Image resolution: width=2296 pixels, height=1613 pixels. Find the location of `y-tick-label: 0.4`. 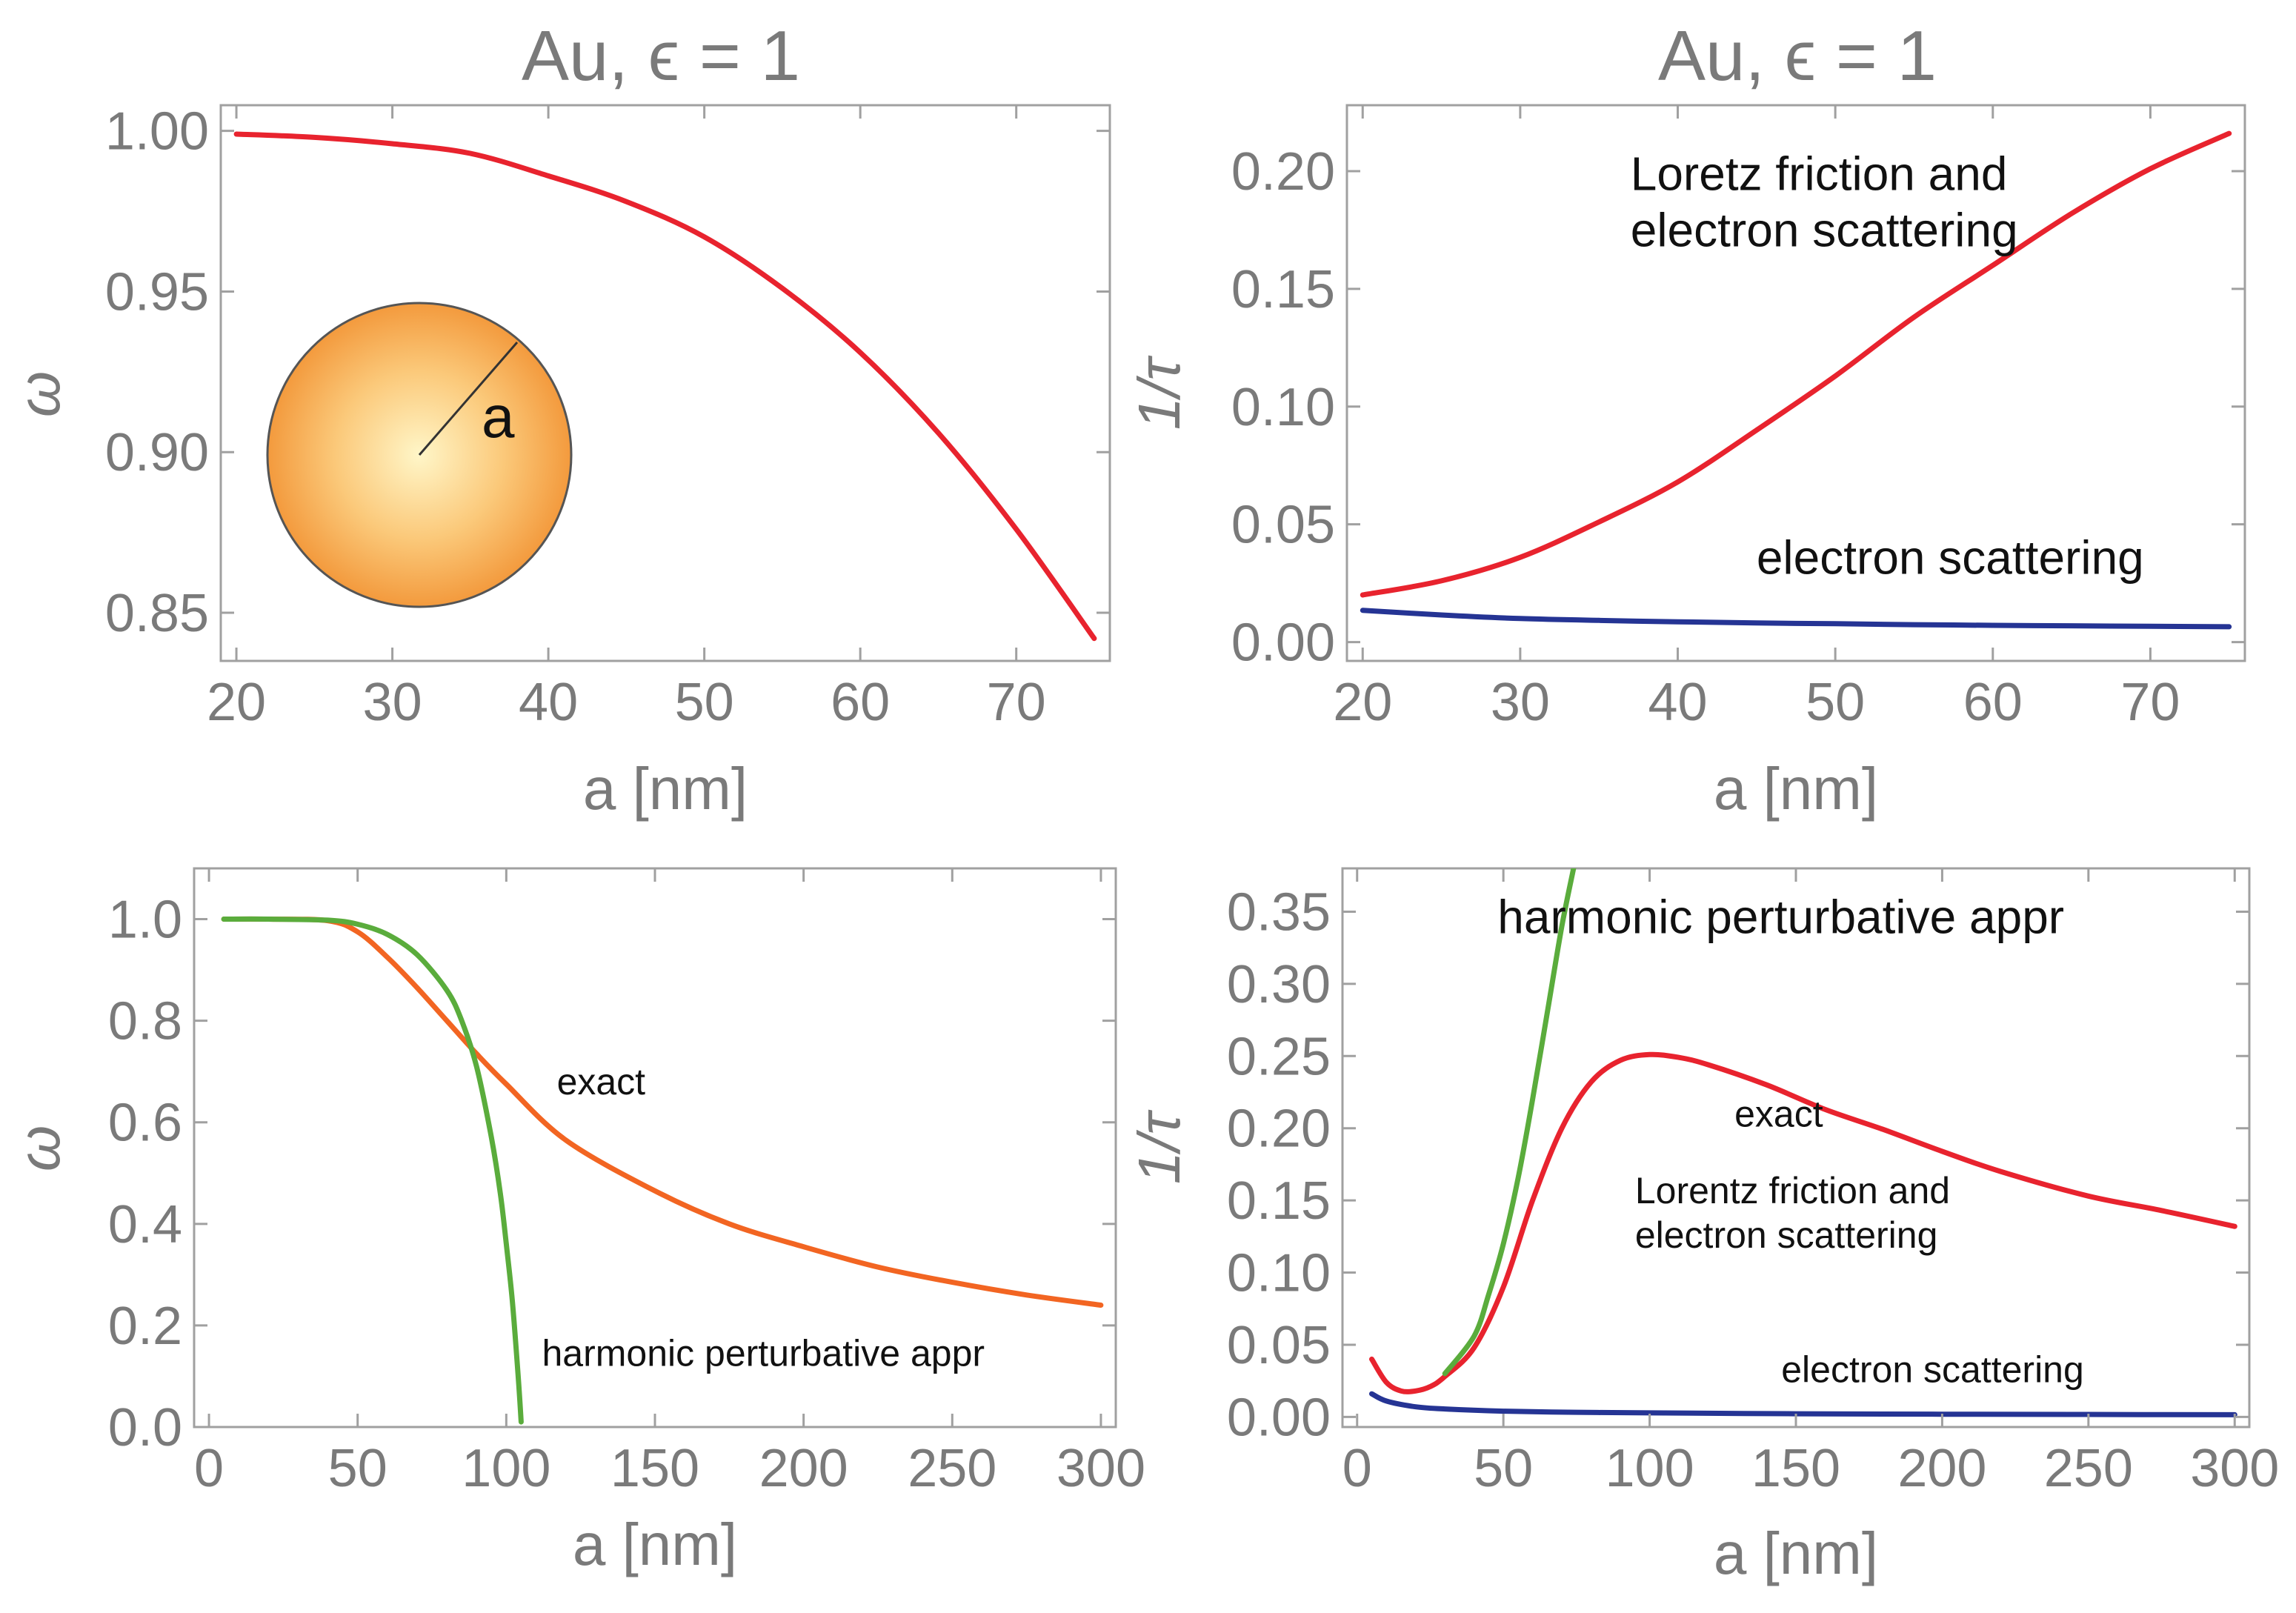

y-tick-label: 0.4 is located at coordinates (145, 1224).